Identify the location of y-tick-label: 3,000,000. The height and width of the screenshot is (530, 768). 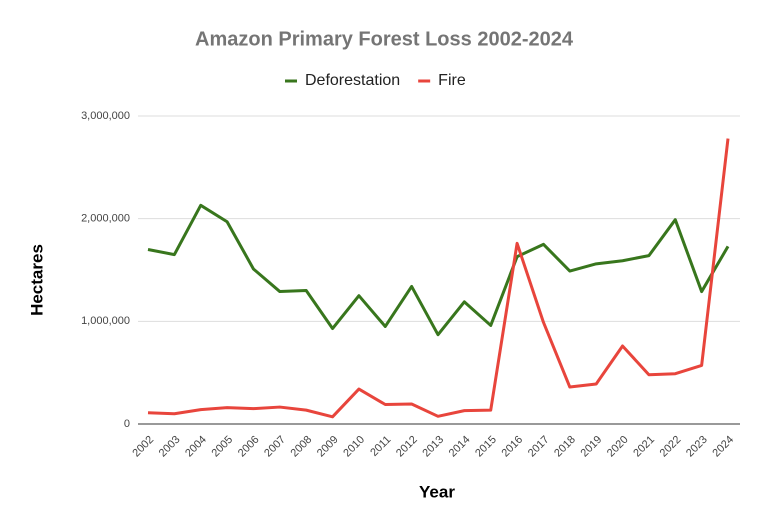
(105, 116).